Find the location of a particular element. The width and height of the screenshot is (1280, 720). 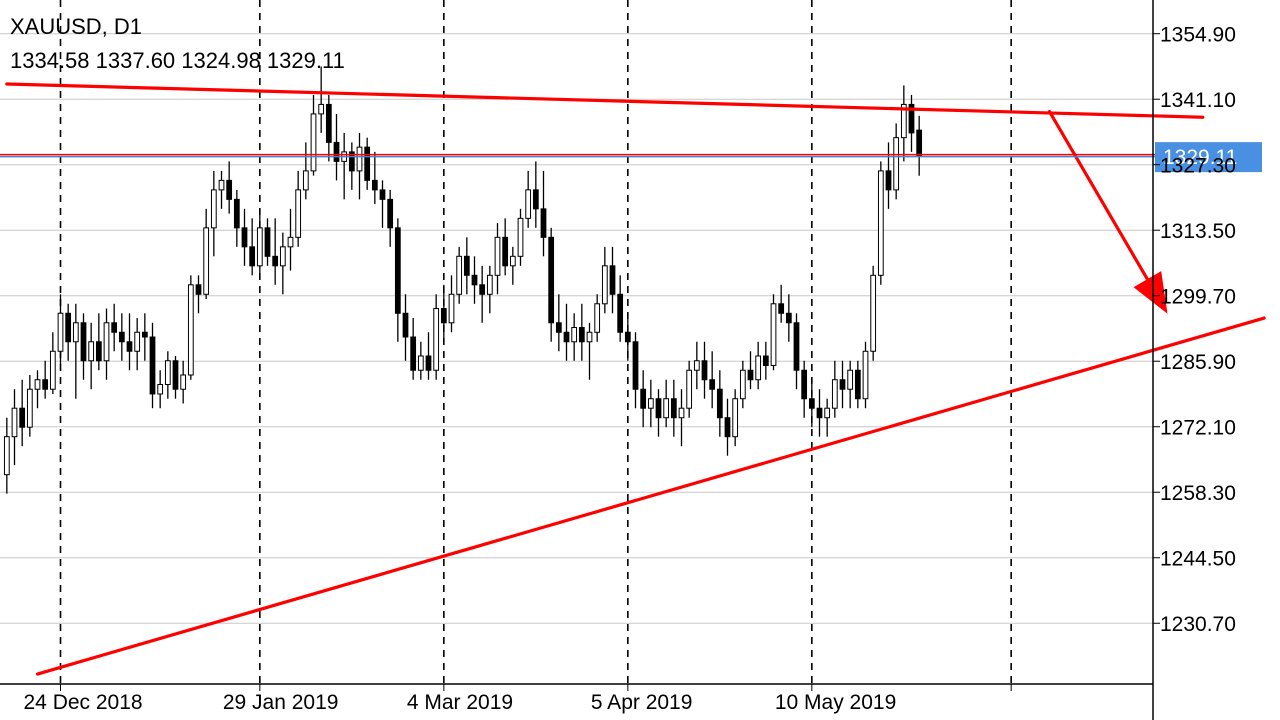

ohlc-values: 1334.58 1337.60 1324.98 1329.11 is located at coordinates (177, 60).